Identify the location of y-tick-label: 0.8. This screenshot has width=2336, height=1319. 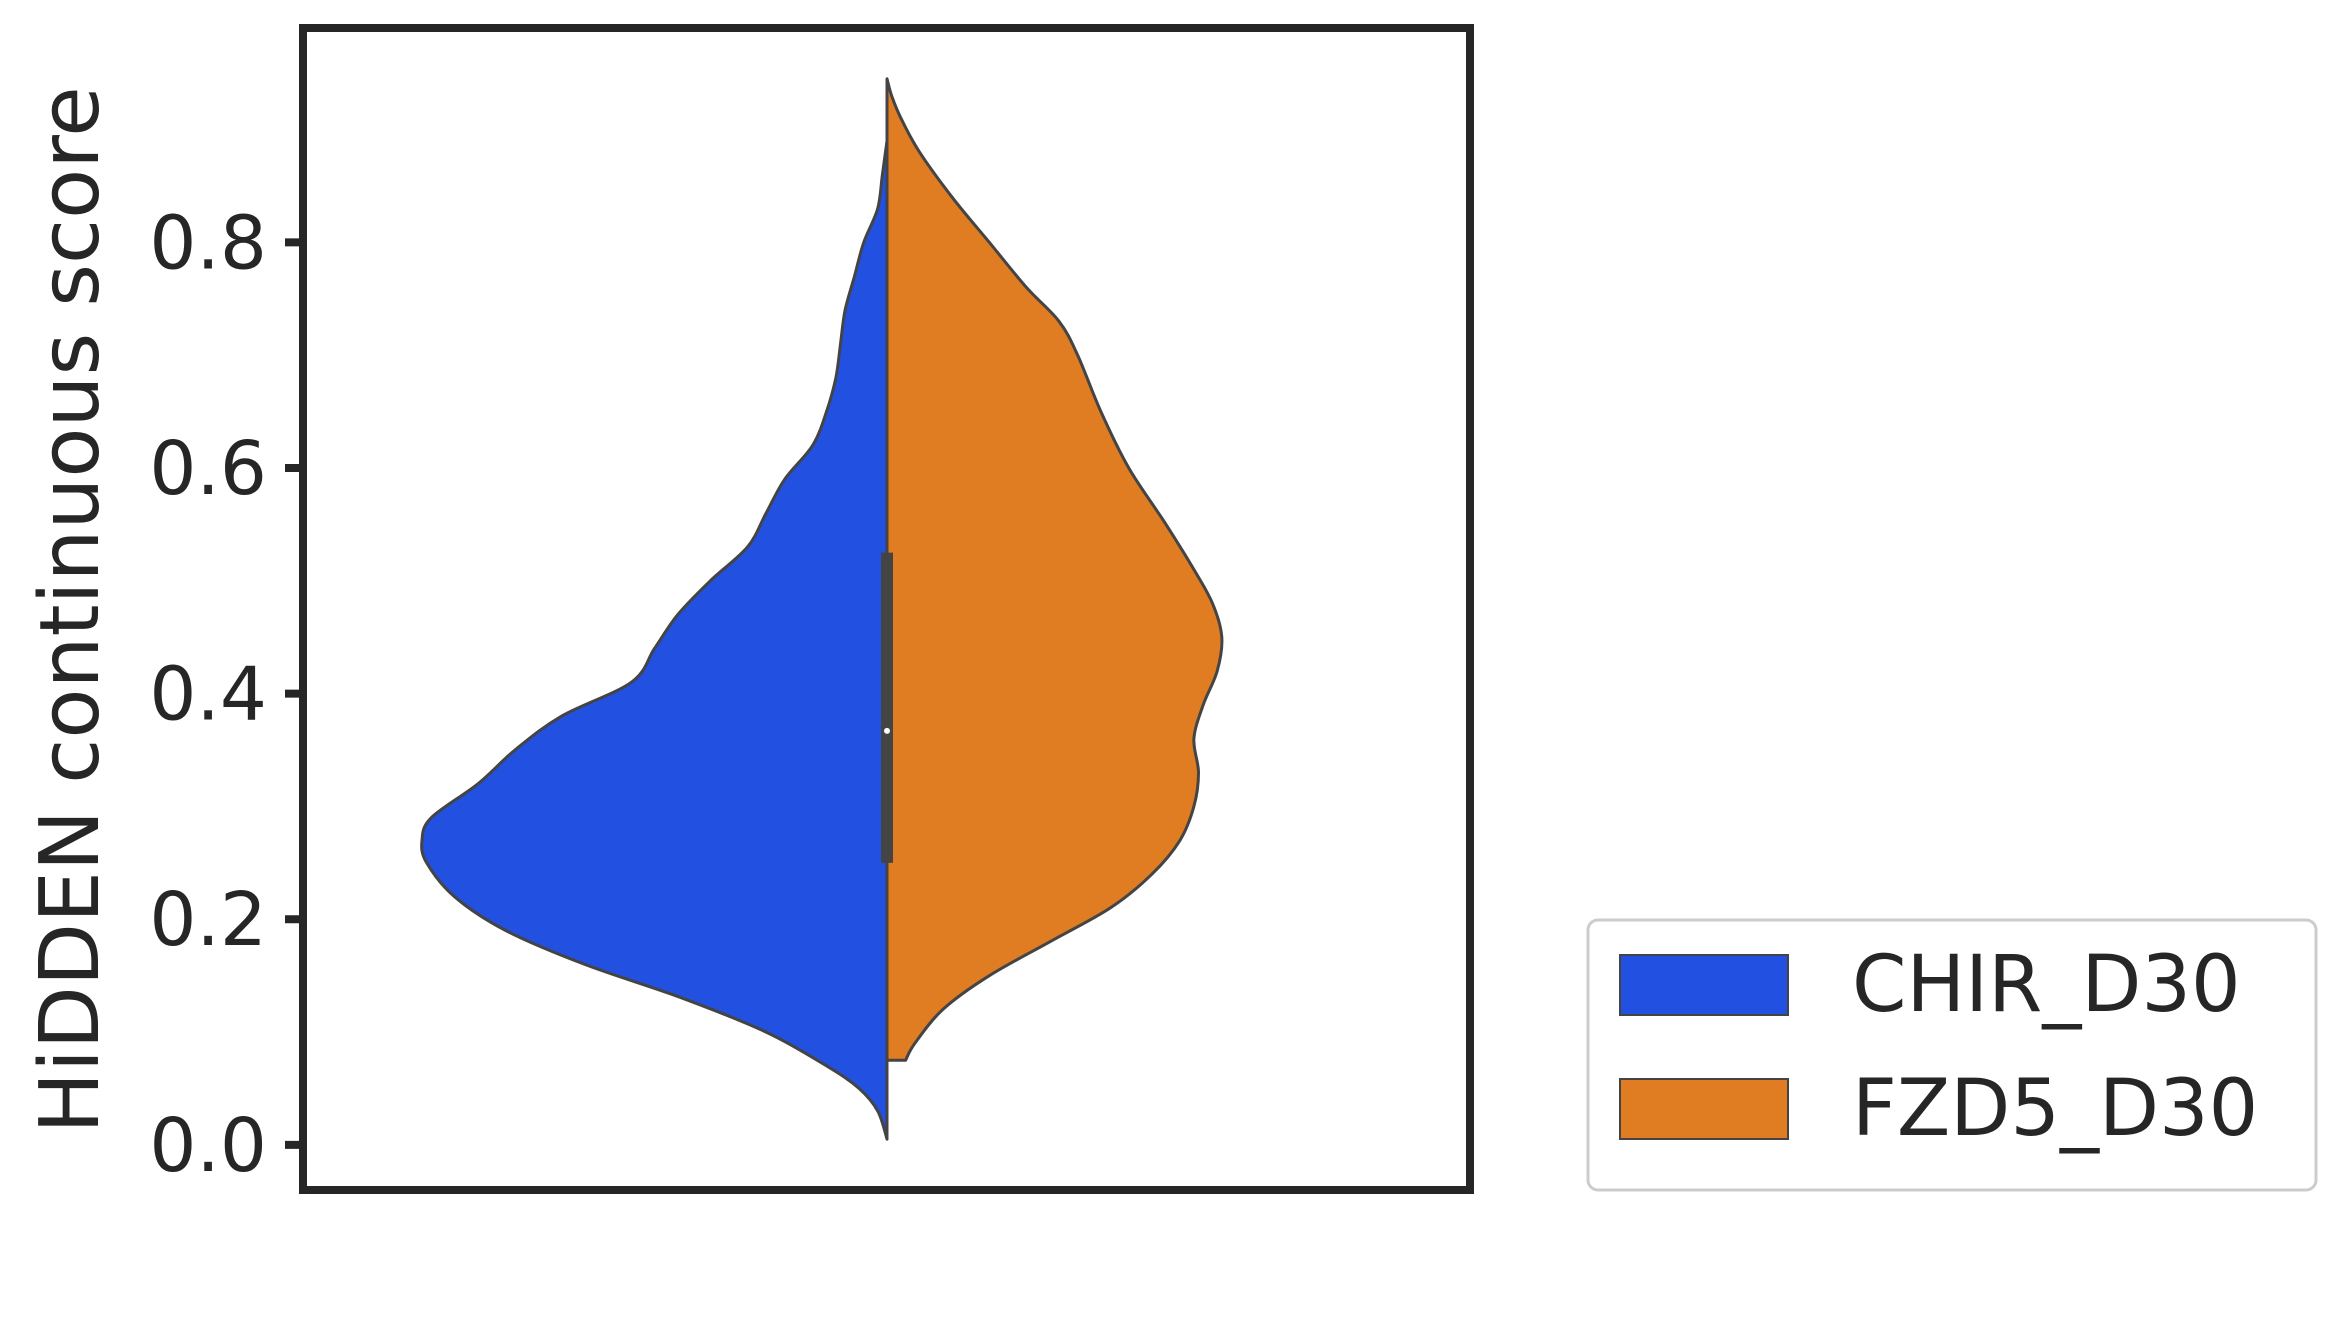
(208, 243).